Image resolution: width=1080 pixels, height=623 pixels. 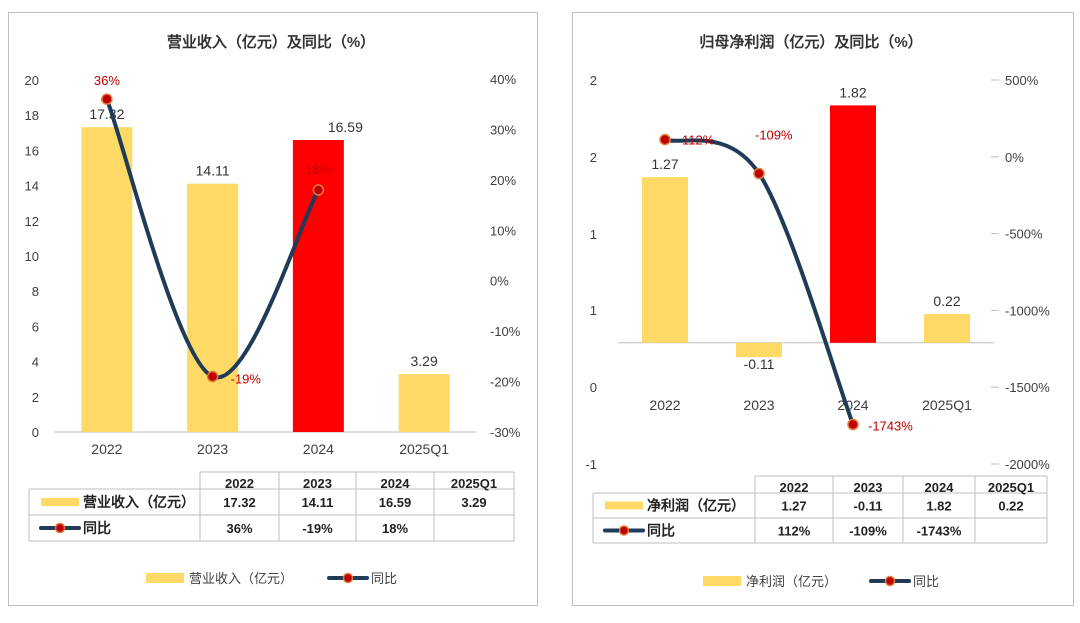 I want to click on y-right-tick-label: 10%, so click(x=503, y=230).